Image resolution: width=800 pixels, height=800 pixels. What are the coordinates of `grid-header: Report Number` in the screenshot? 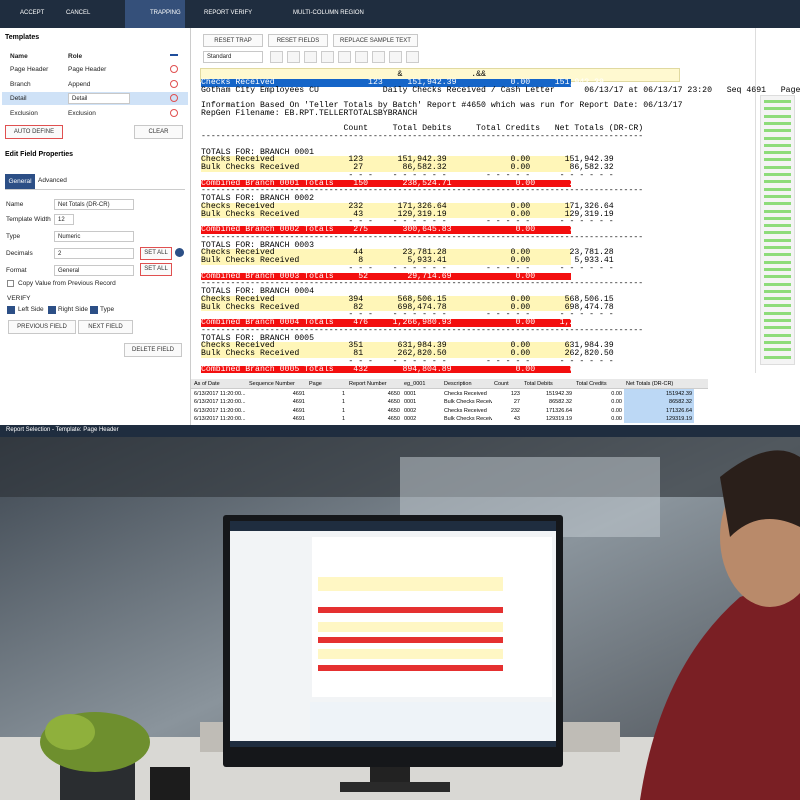 It's located at (368, 384).